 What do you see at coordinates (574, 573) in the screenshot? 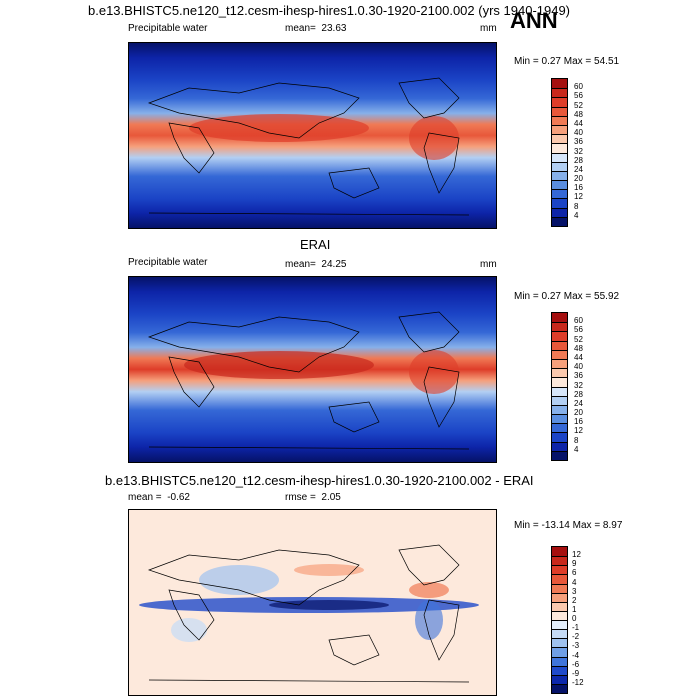
I see `colorbar-tick-label: 6` at bounding box center [574, 573].